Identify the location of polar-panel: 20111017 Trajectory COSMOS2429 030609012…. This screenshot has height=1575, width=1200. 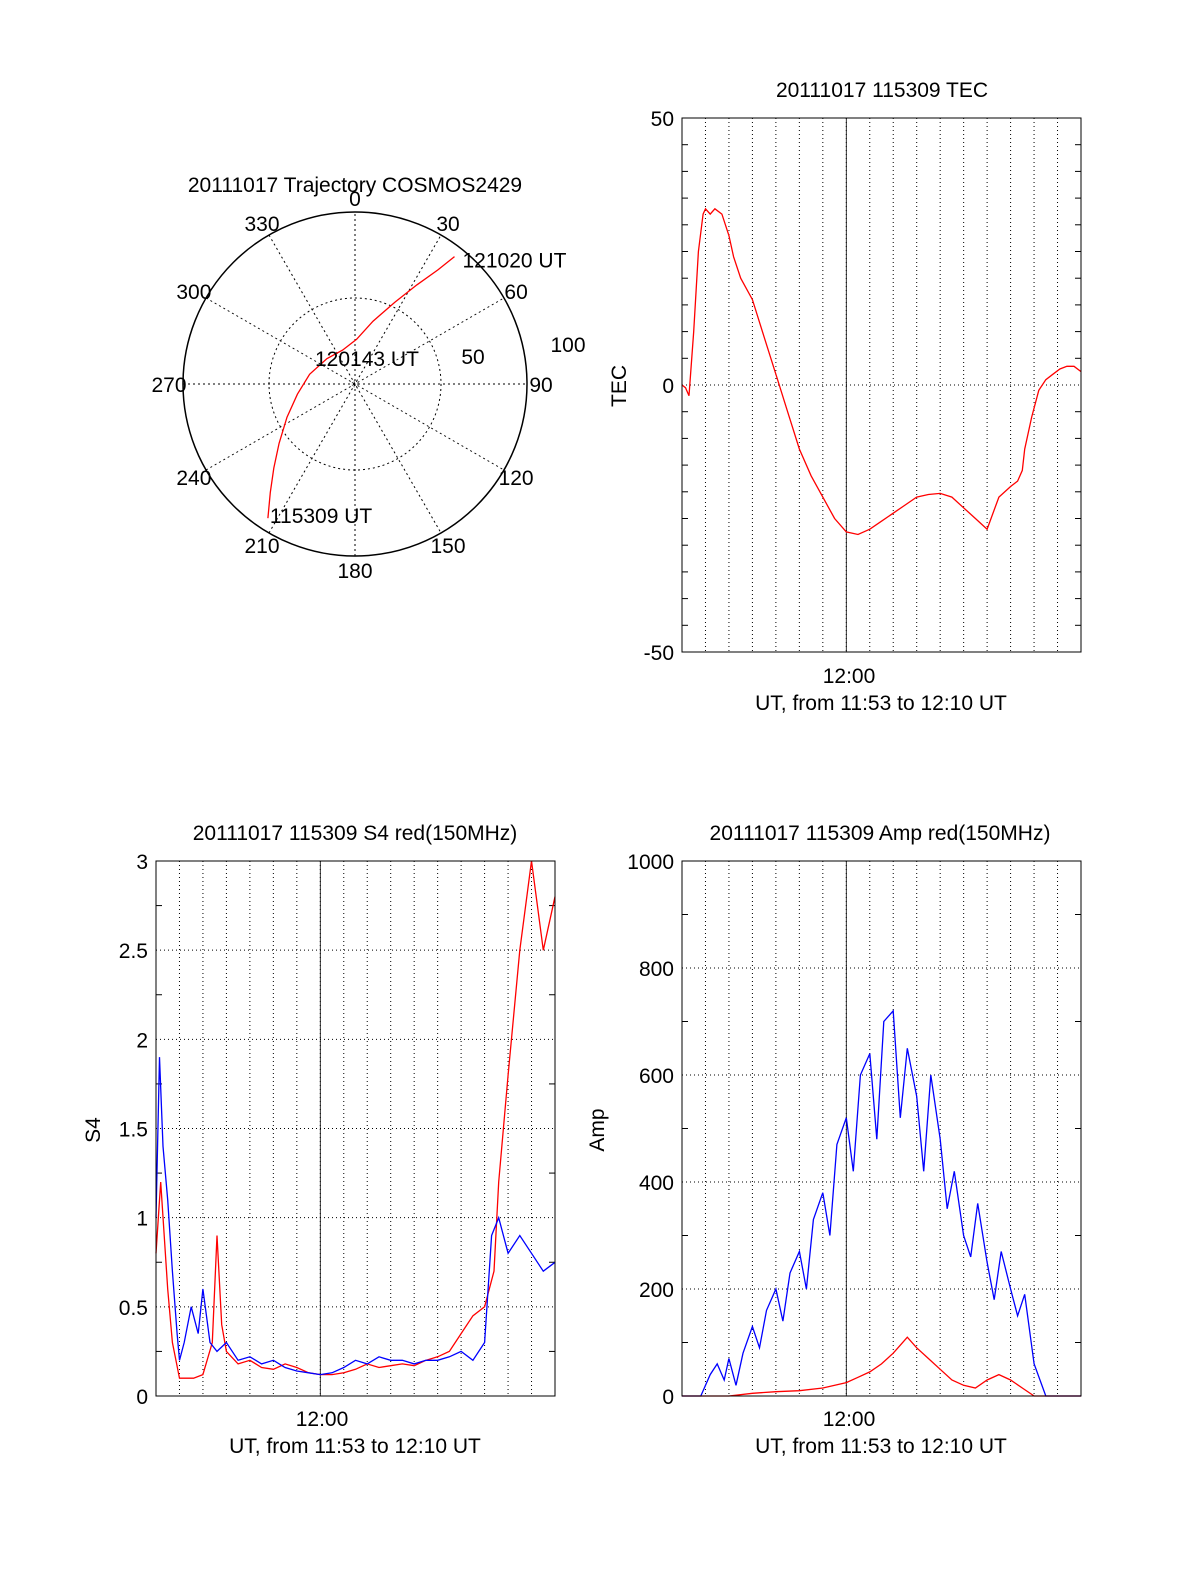
(368, 378).